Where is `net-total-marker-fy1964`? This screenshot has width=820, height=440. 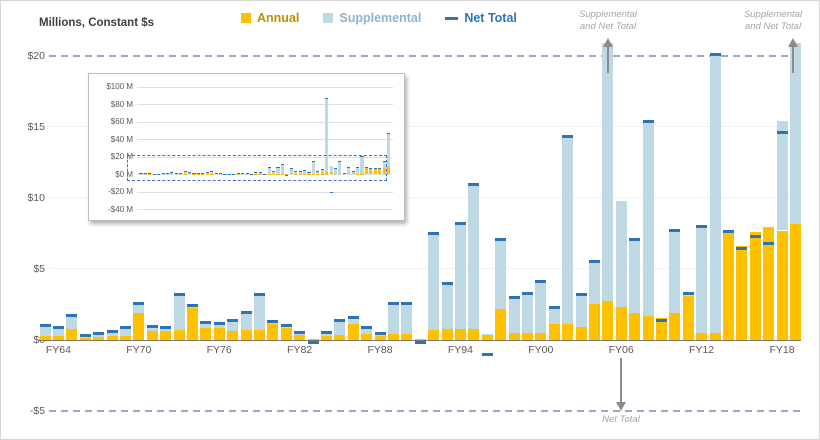
net-total-marker-fy1964 is located at coordinates (58, 328).